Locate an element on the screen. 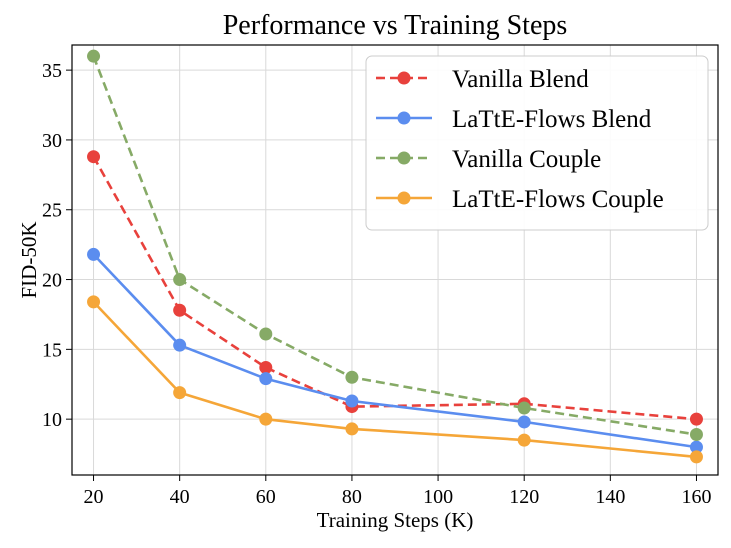 The height and width of the screenshot is (548, 731). y-tick-label: 30 is located at coordinates (52, 141).